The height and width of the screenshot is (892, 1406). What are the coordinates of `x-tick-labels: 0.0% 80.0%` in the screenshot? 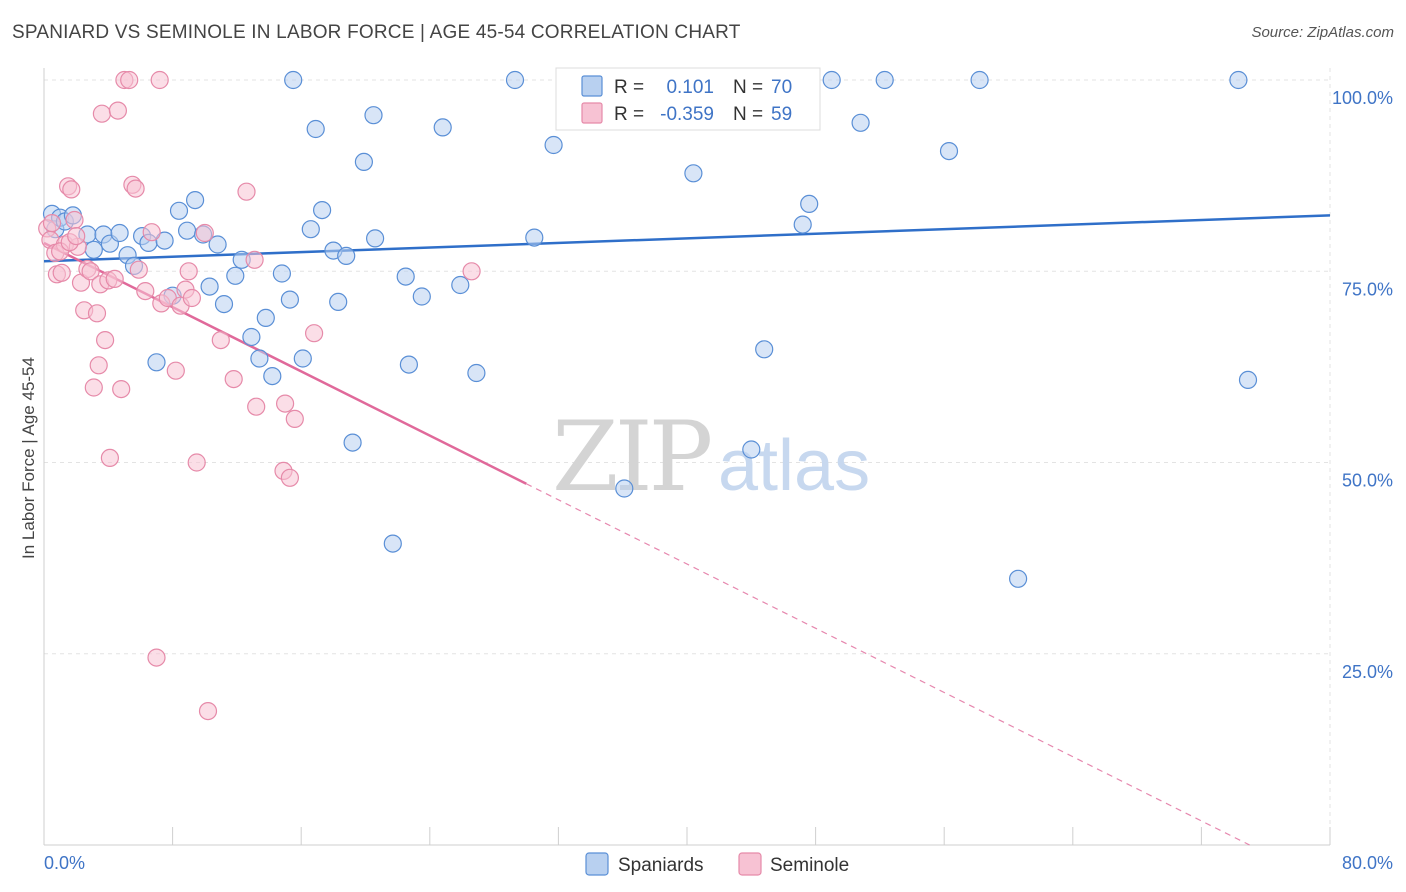 It's located at (718, 863).